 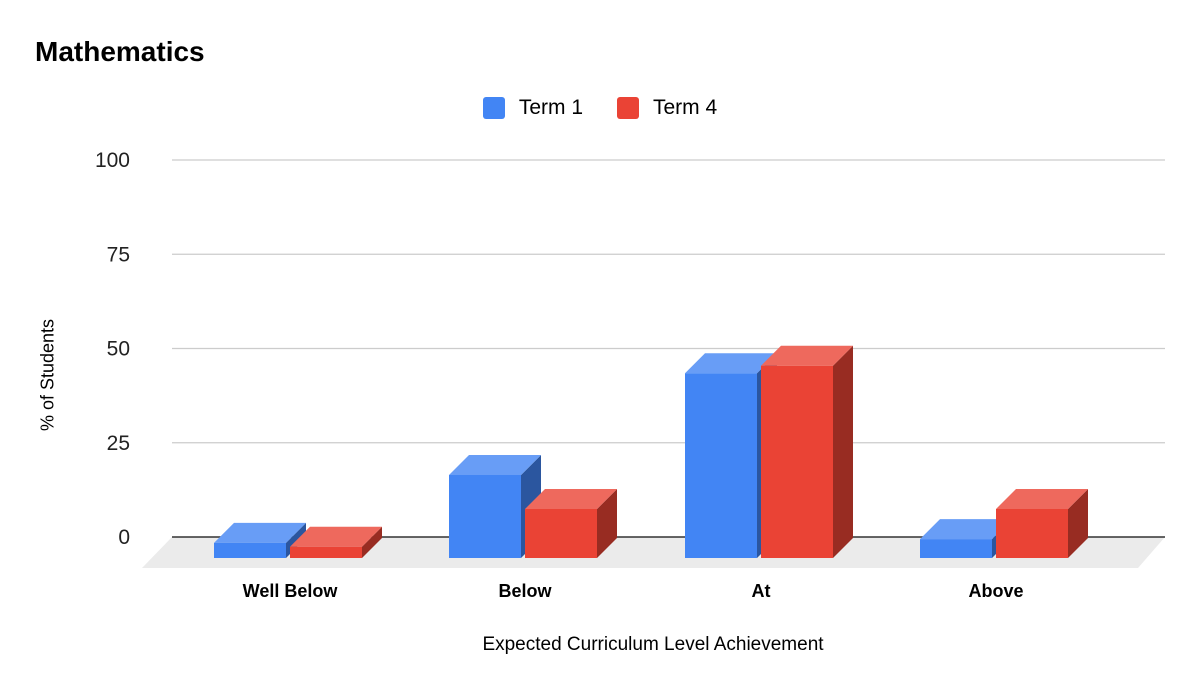 What do you see at coordinates (525, 591) in the screenshot?
I see `x-tick-label: Below` at bounding box center [525, 591].